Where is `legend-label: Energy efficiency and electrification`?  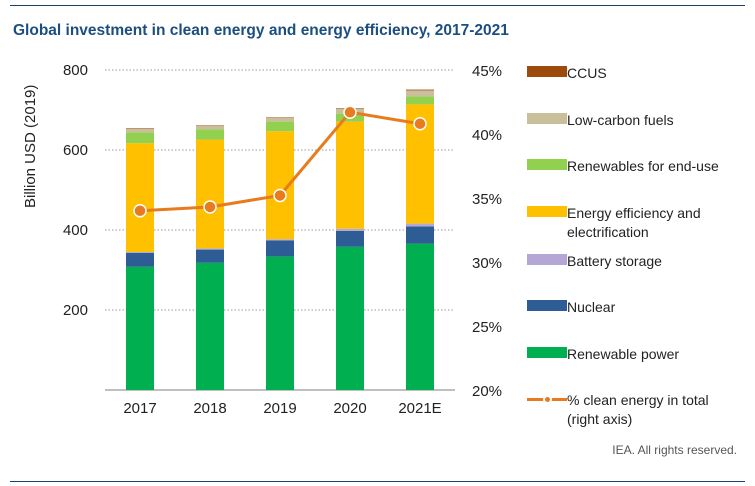
legend-label: Energy efficiency and electrification is located at coordinates (634, 222).